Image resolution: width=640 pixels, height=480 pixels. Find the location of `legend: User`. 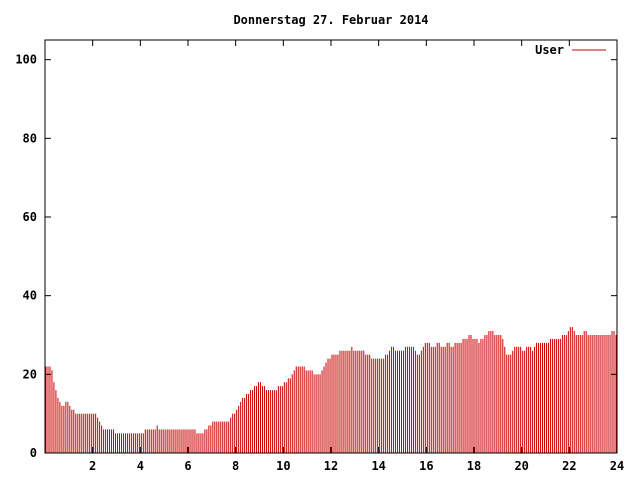

legend: User is located at coordinates (570, 50).